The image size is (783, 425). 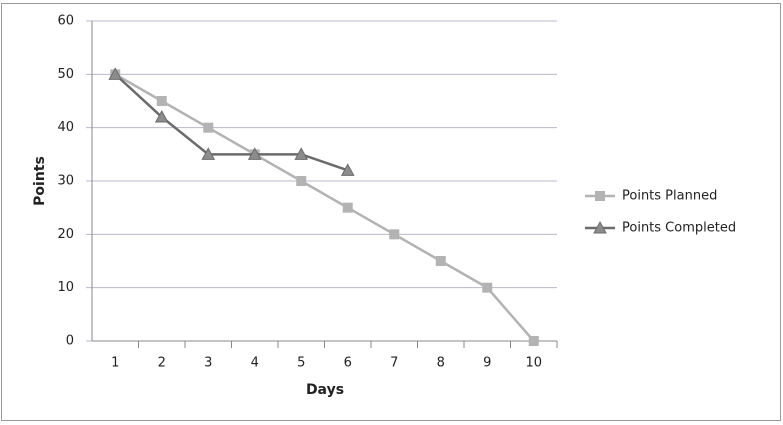 I want to click on x-tick-label: 1, so click(x=115, y=363).